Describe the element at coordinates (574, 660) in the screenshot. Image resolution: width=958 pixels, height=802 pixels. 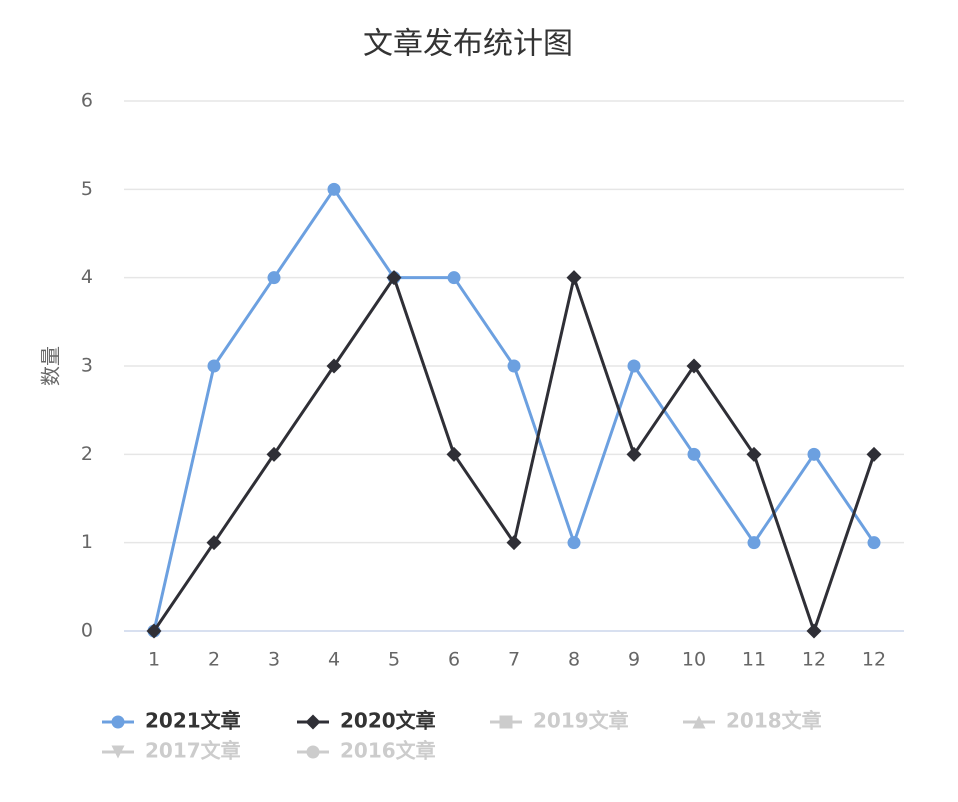
I see `x-tick-label: 8` at that location.